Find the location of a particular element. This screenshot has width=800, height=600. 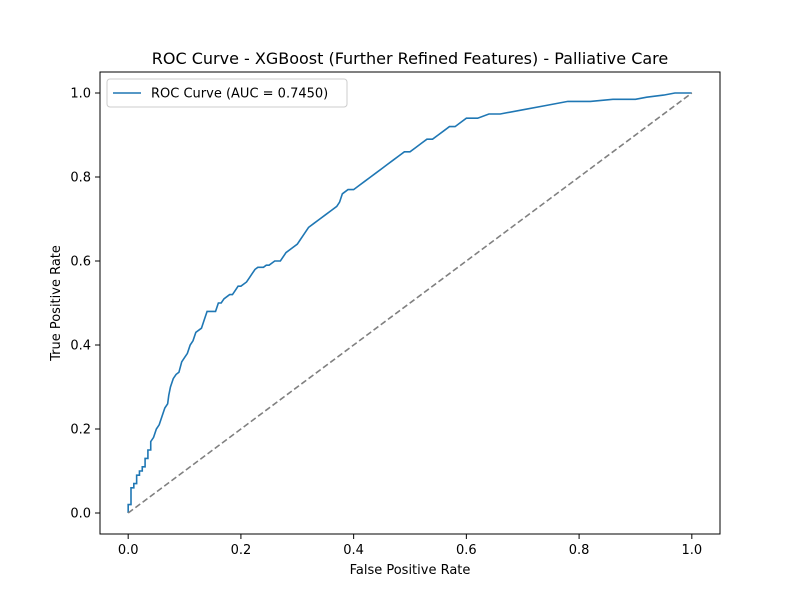

x-tick-label: 0.0 is located at coordinates (128, 550).